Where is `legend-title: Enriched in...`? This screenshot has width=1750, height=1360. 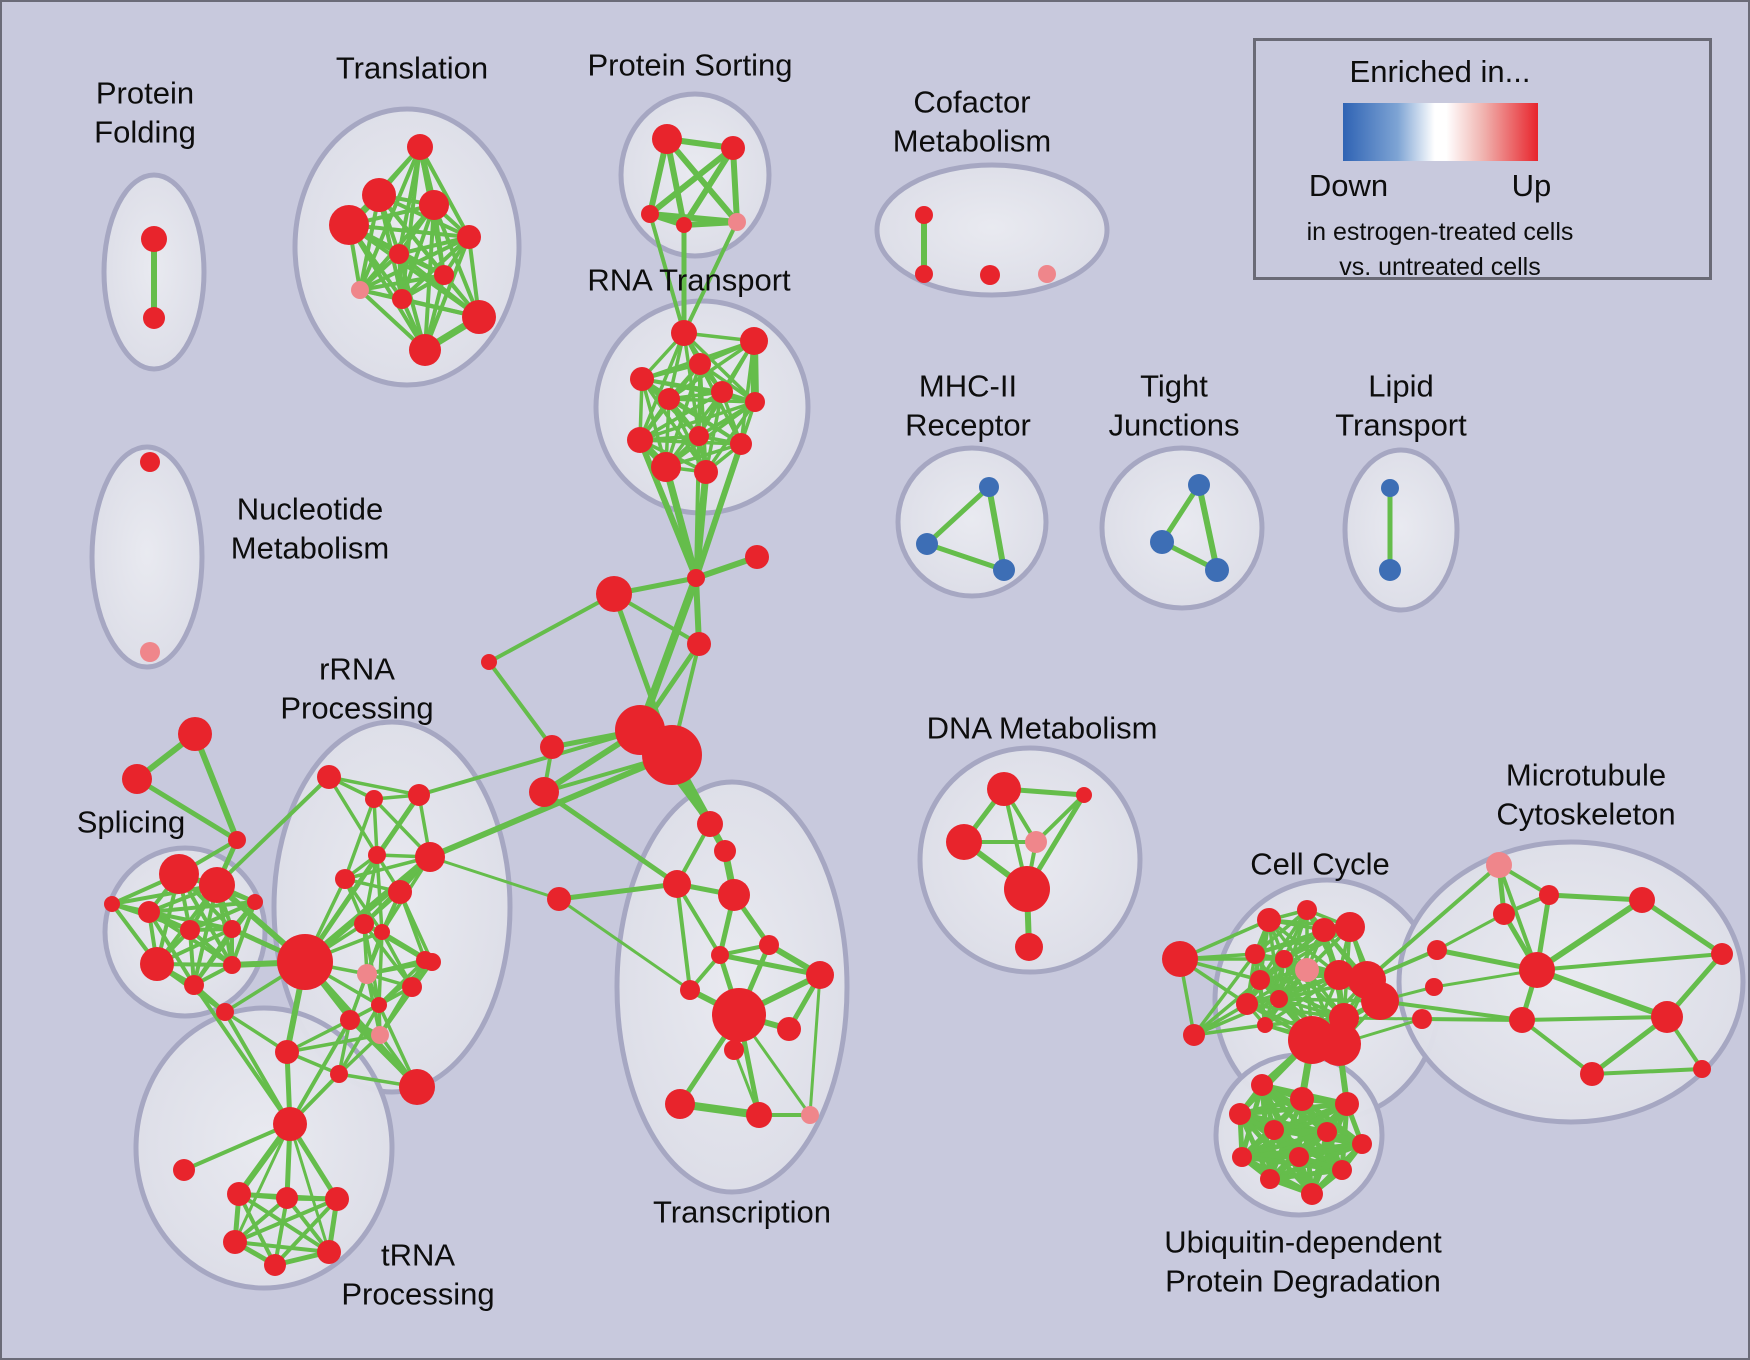 legend-title: Enriched in... is located at coordinates (1440, 71).